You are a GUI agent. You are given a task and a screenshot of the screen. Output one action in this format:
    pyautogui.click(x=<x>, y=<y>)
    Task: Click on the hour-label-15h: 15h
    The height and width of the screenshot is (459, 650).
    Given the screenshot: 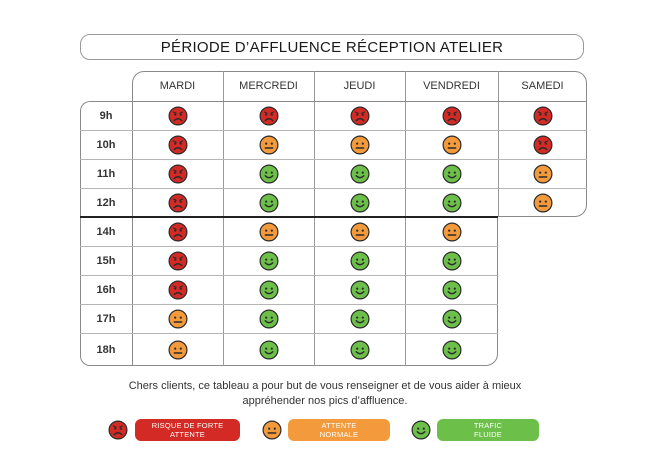 What is the action you would take?
    pyautogui.click(x=106, y=260)
    